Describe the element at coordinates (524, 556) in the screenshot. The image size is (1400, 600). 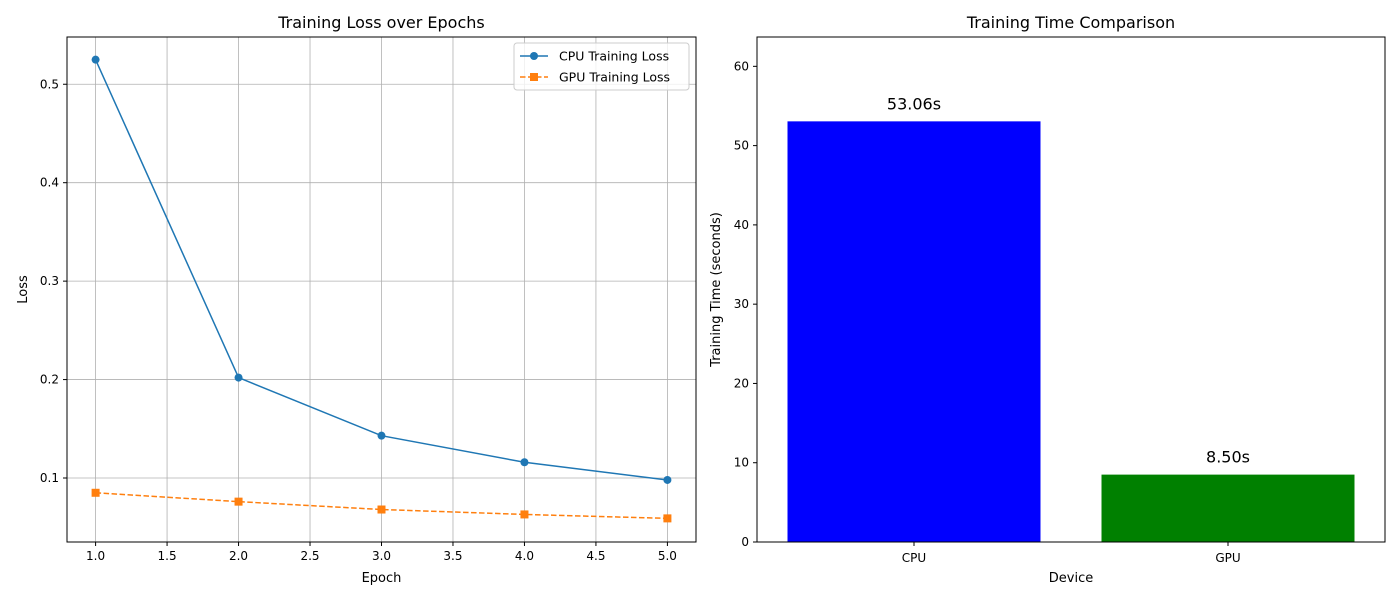
I see `x-tick-label: 4.0` at that location.